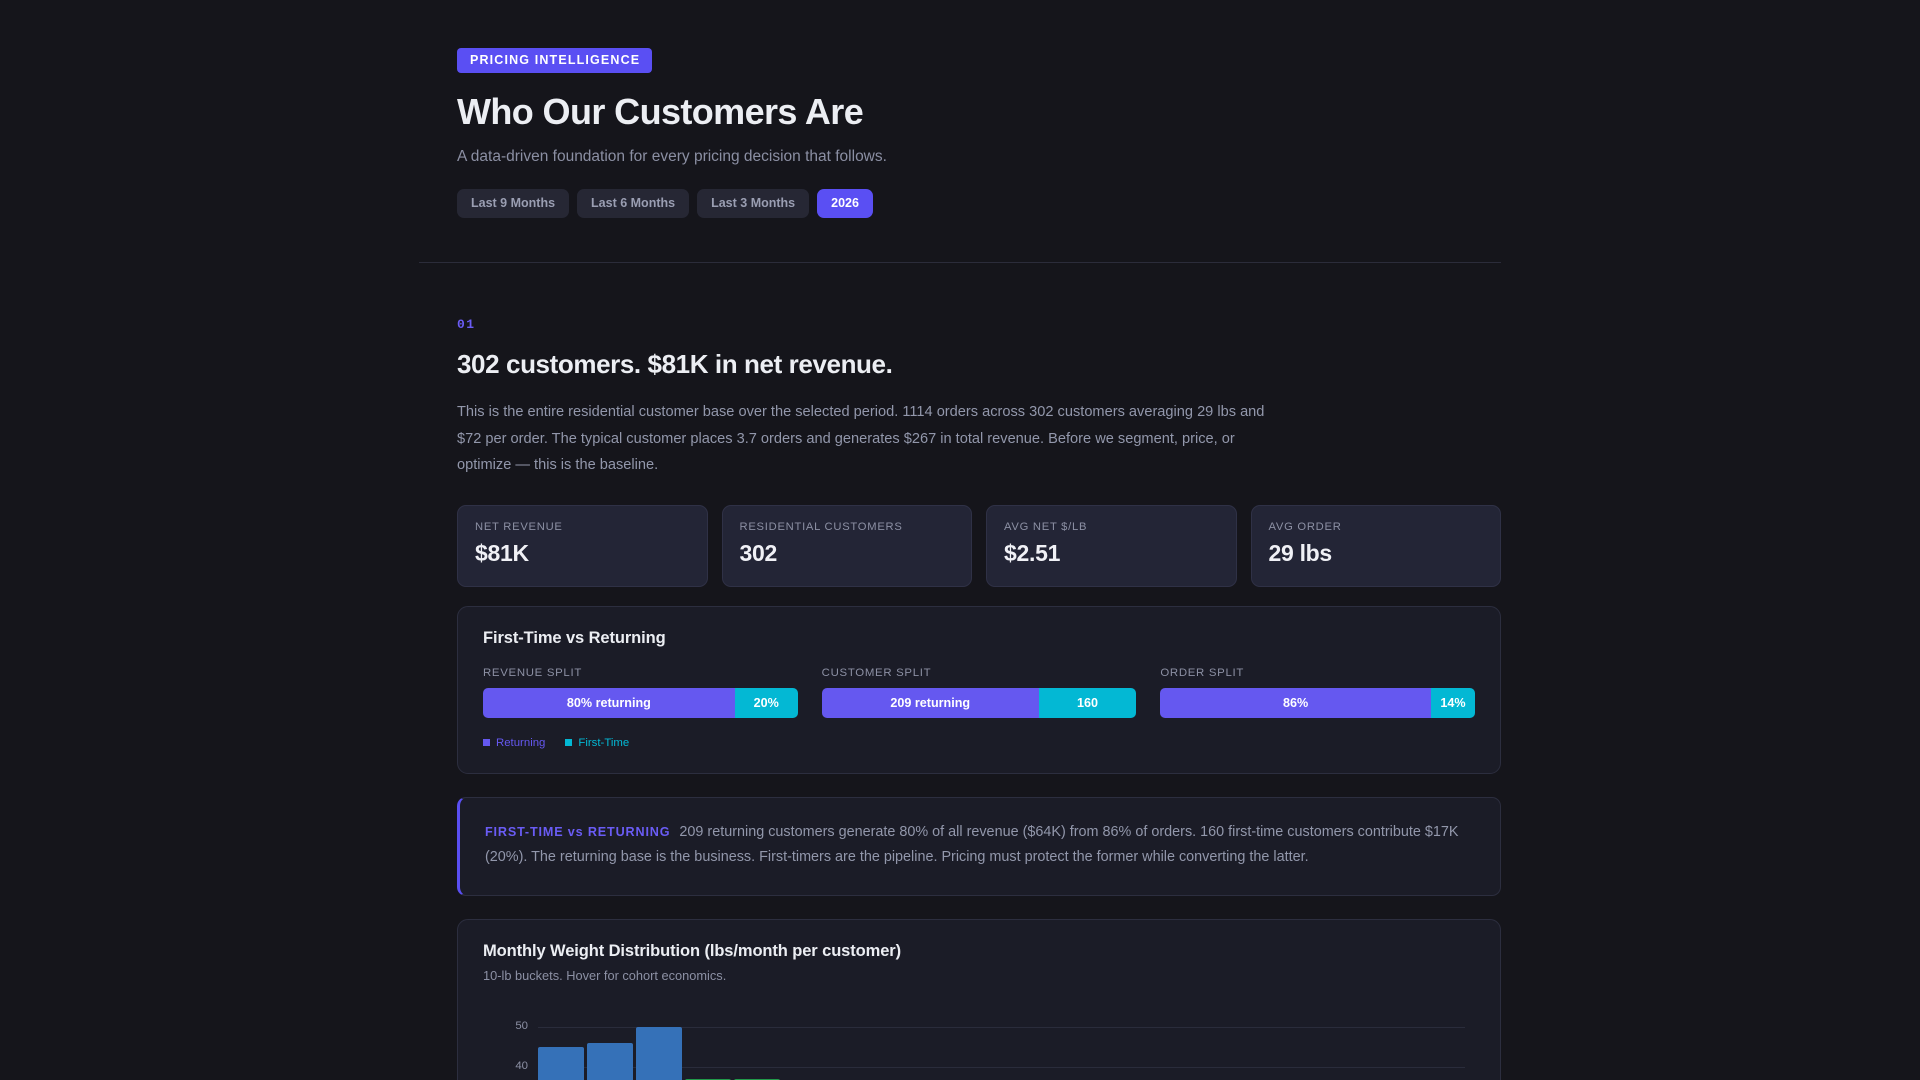 Image resolution: width=1920 pixels, height=1080 pixels. What do you see at coordinates (960, 262) in the screenshot?
I see `header-divider` at bounding box center [960, 262].